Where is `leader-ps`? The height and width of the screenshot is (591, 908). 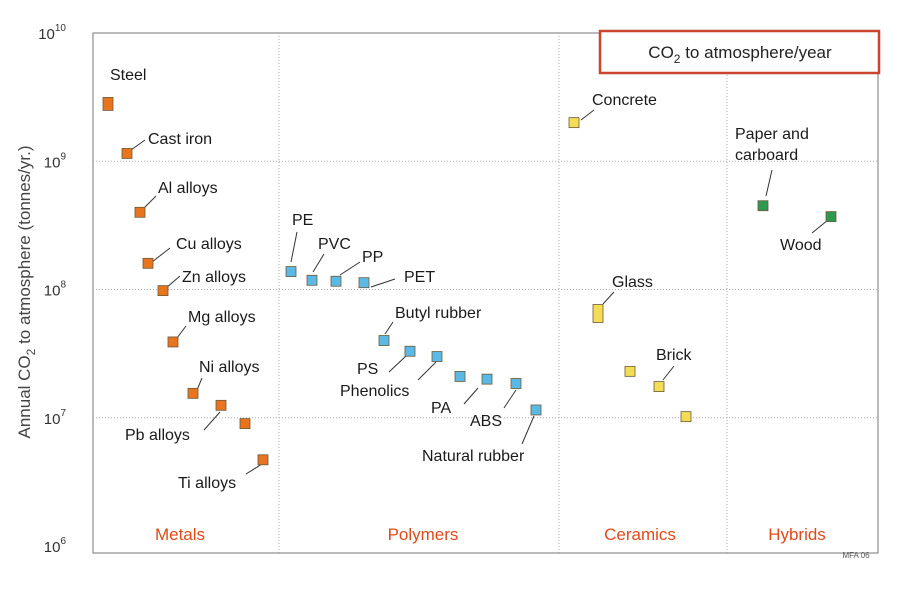
leader-ps is located at coordinates (397, 364).